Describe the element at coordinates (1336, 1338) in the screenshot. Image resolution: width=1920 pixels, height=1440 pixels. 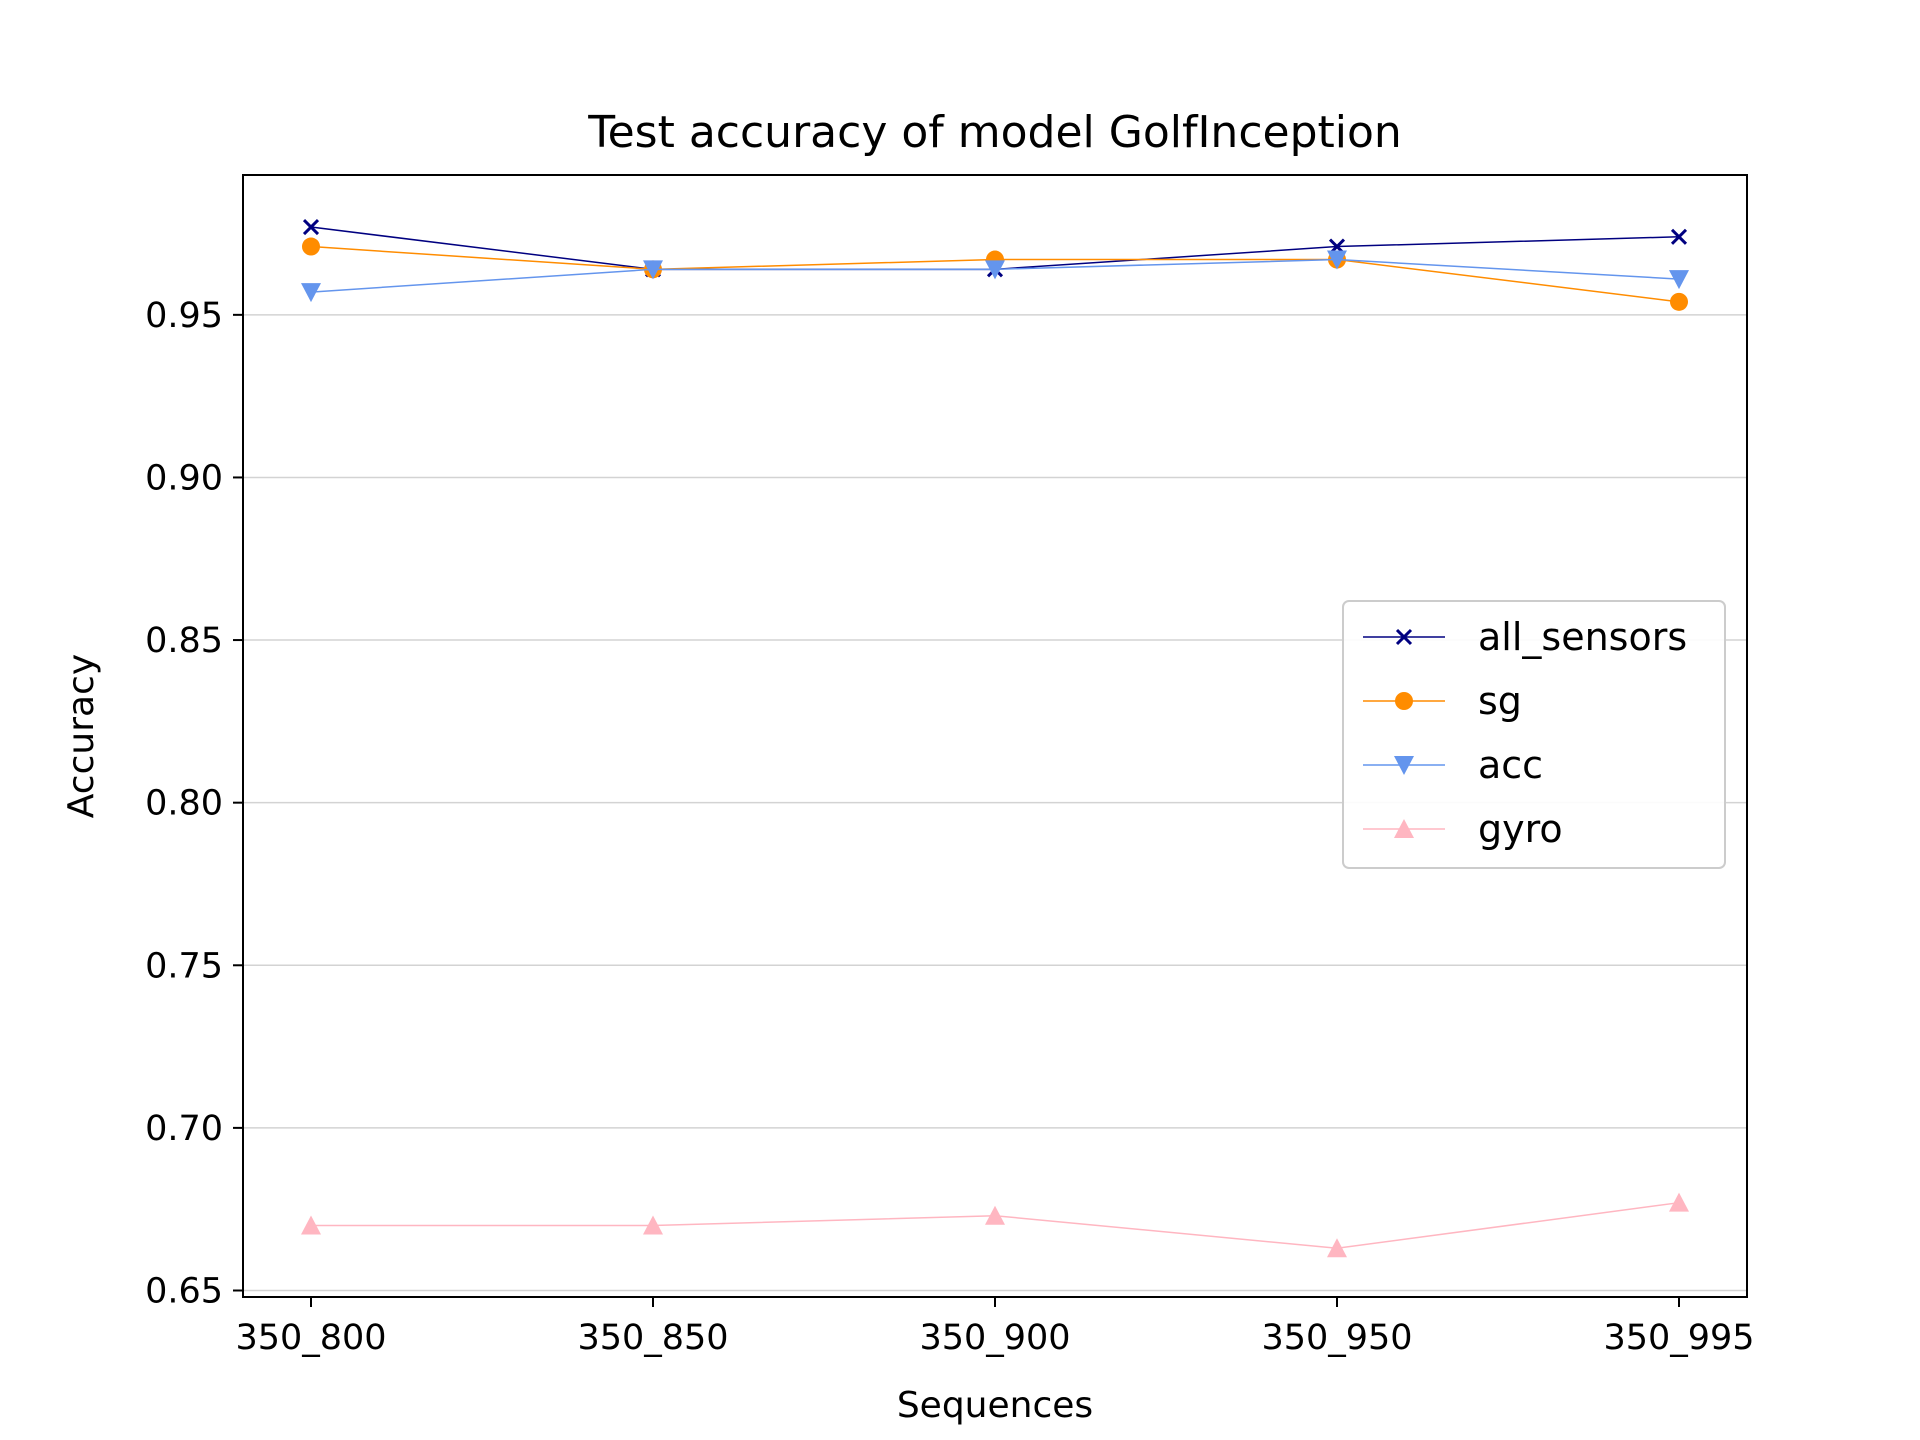
I see `x-tick-label: 350_950` at that location.